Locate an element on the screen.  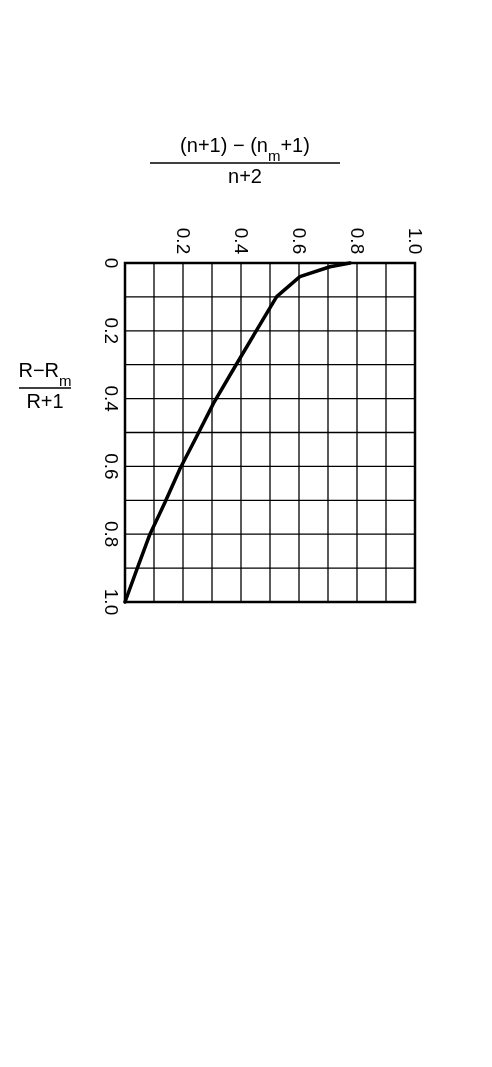
y-tick-label: 0.4 is located at coordinates (111, 399).